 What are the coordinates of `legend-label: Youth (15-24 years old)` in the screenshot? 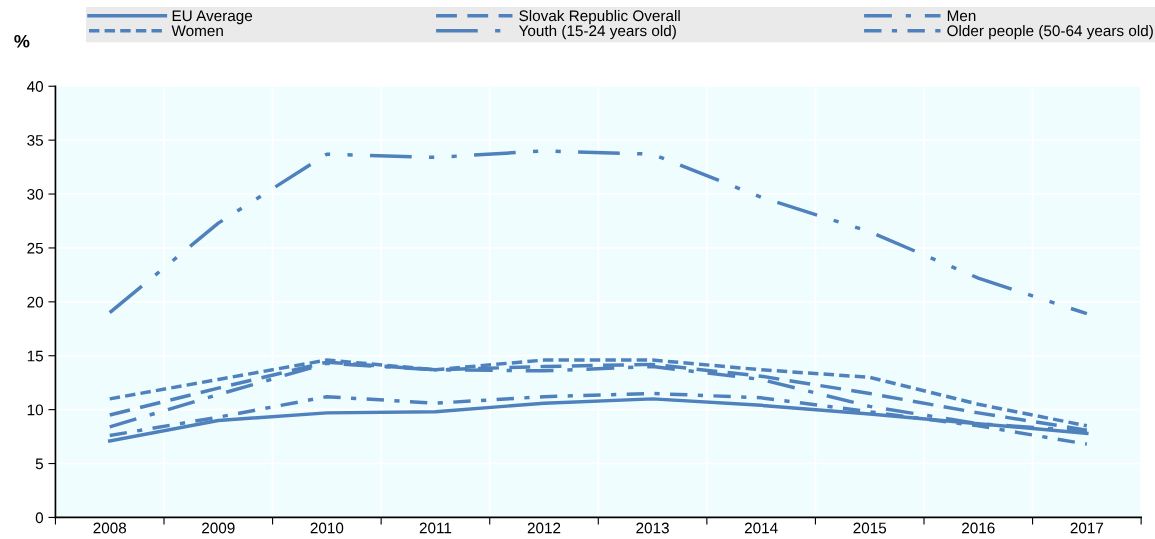 It's located at (597, 32).